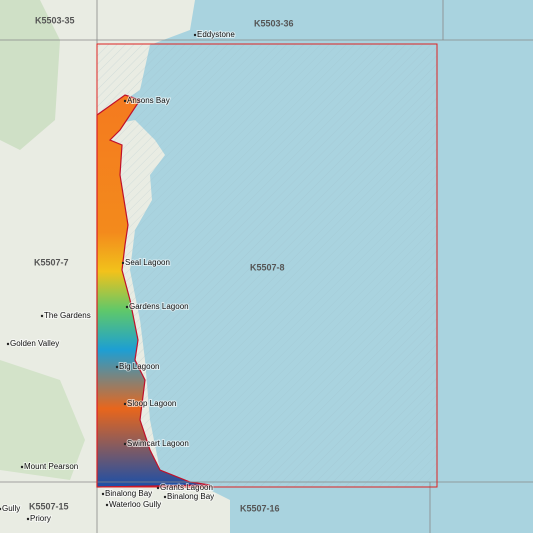  Describe the element at coordinates (40, 518) in the screenshot. I see `place-label: Priory` at that location.